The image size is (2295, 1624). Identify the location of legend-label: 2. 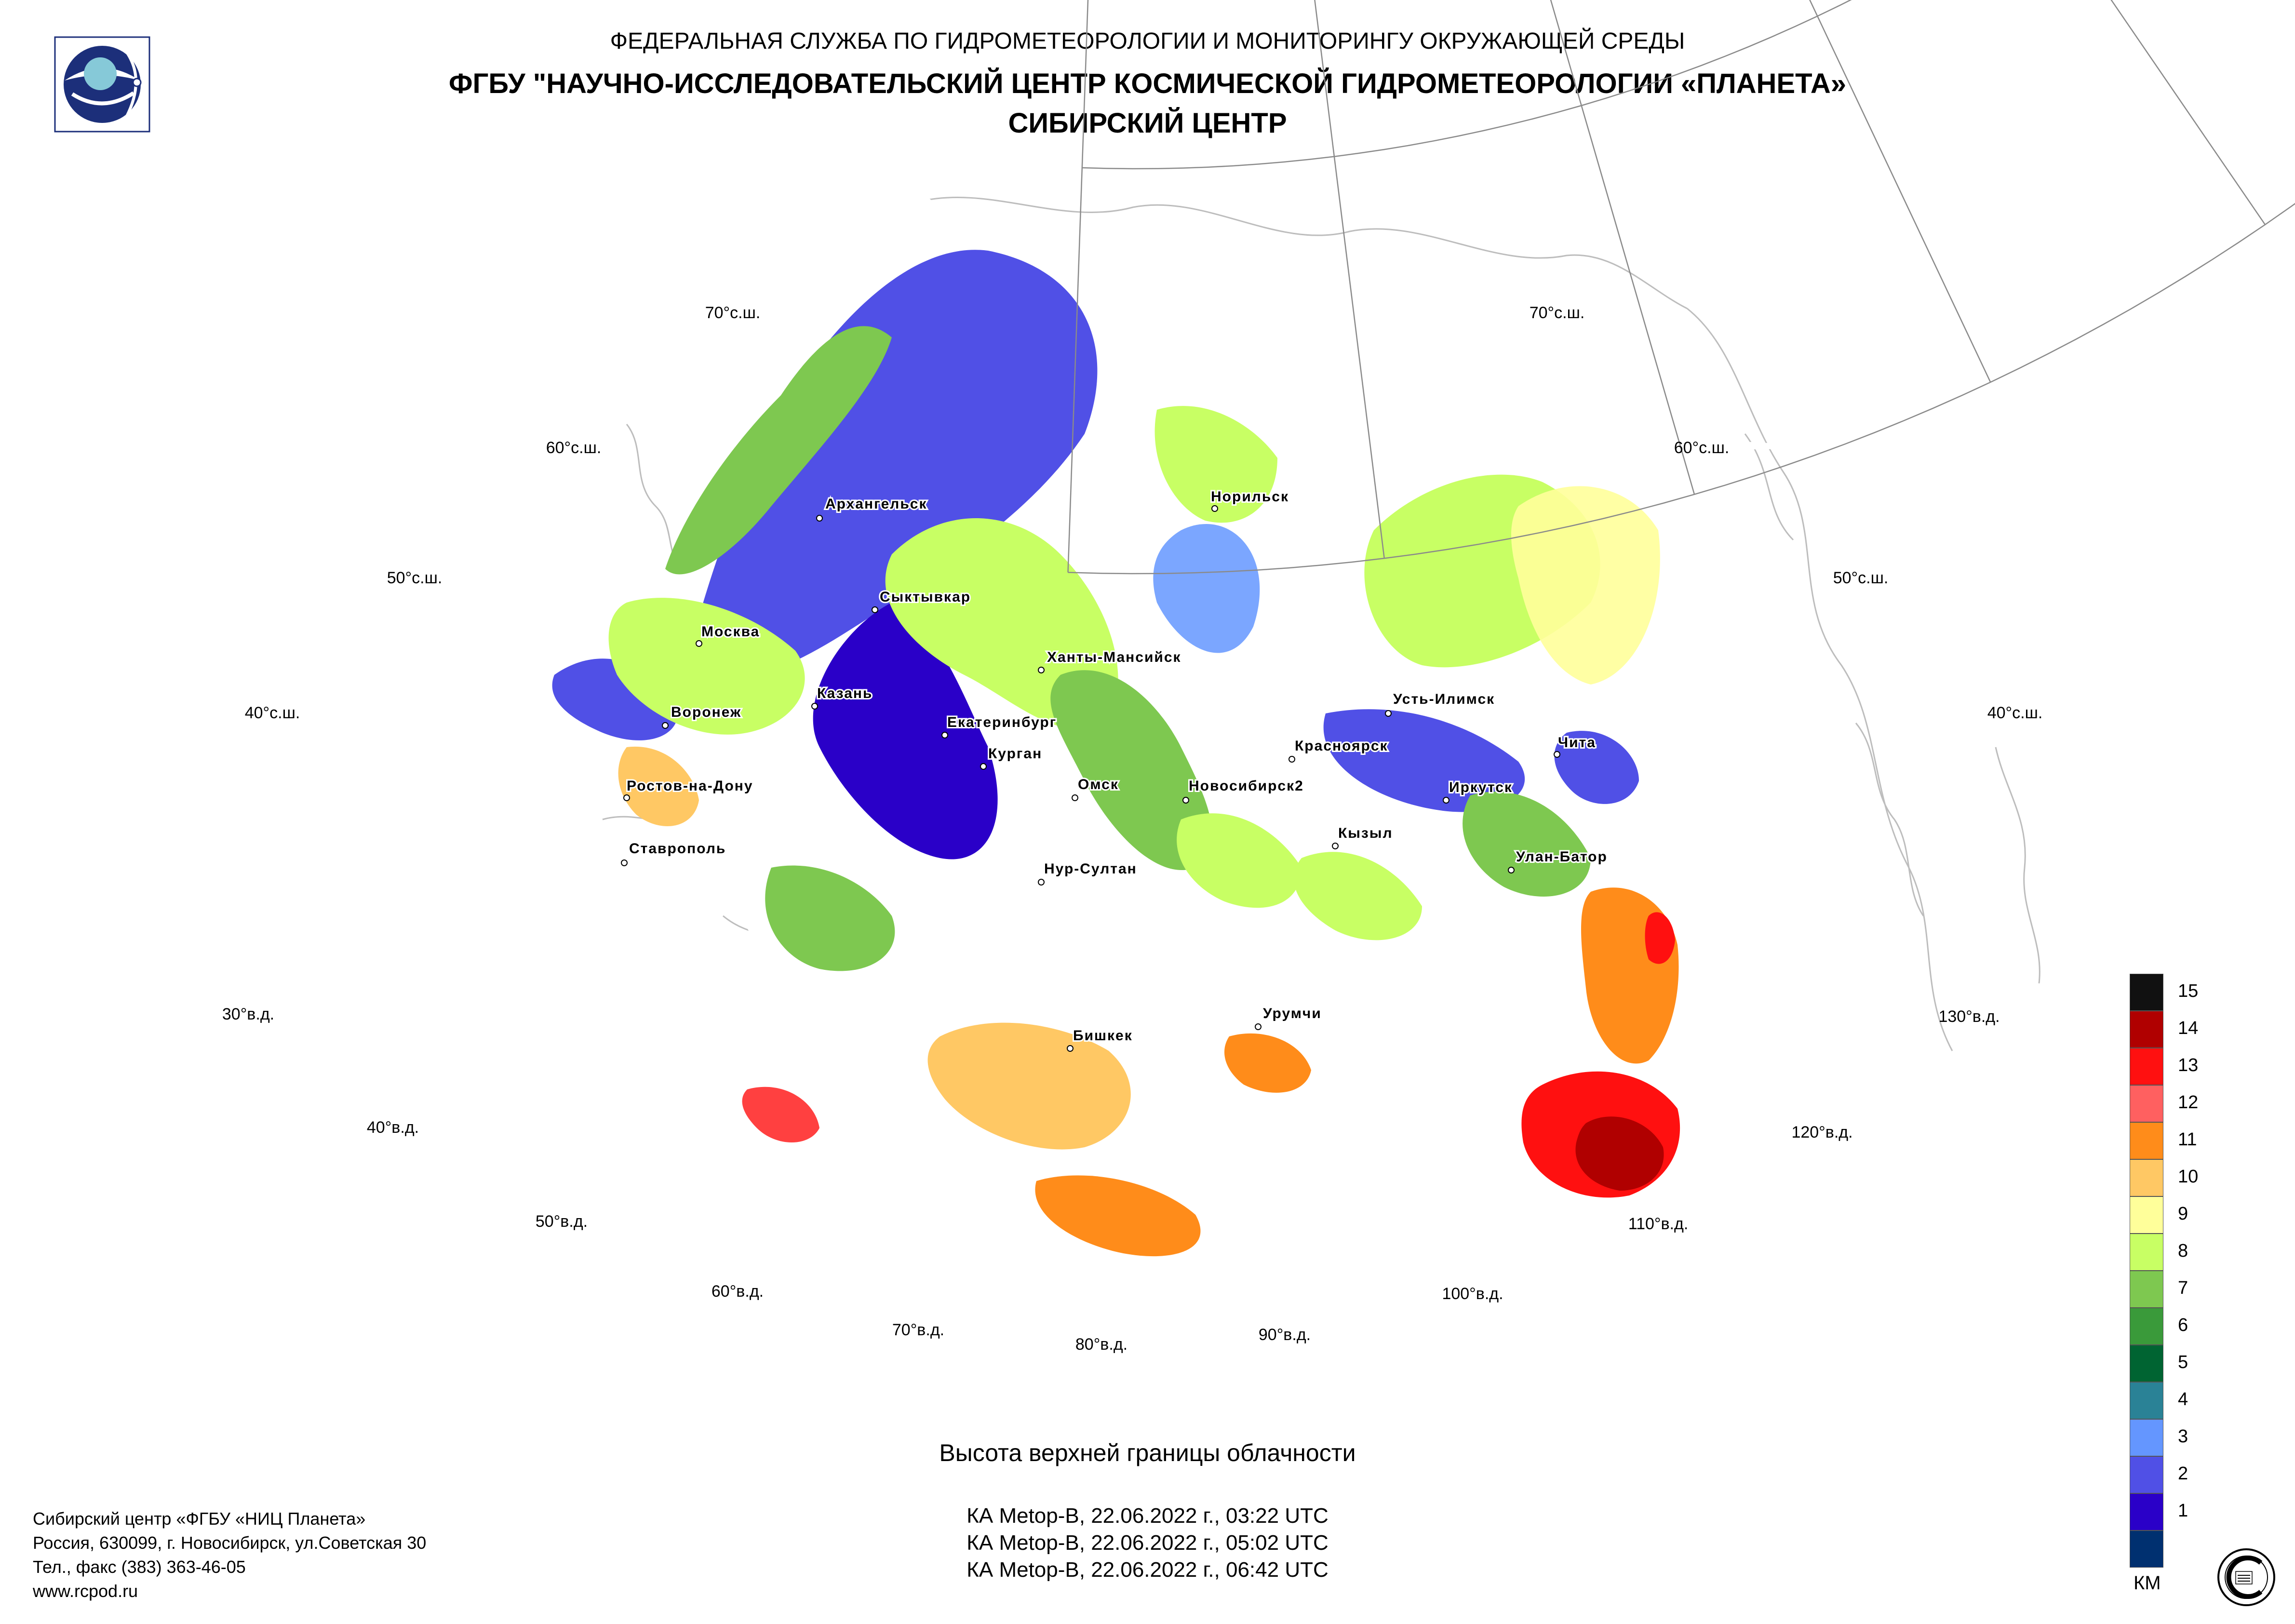
(2183, 1473).